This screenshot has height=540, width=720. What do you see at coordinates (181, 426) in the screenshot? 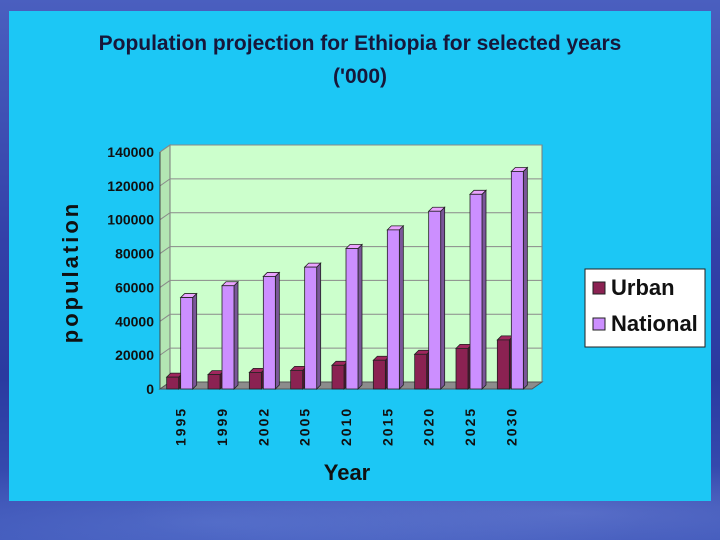
I see `x-tick-label: 1995` at bounding box center [181, 426].